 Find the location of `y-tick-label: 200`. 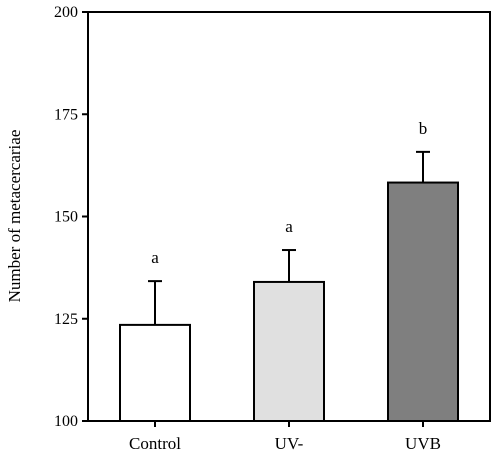

y-tick-label: 200 is located at coordinates (66, 12).